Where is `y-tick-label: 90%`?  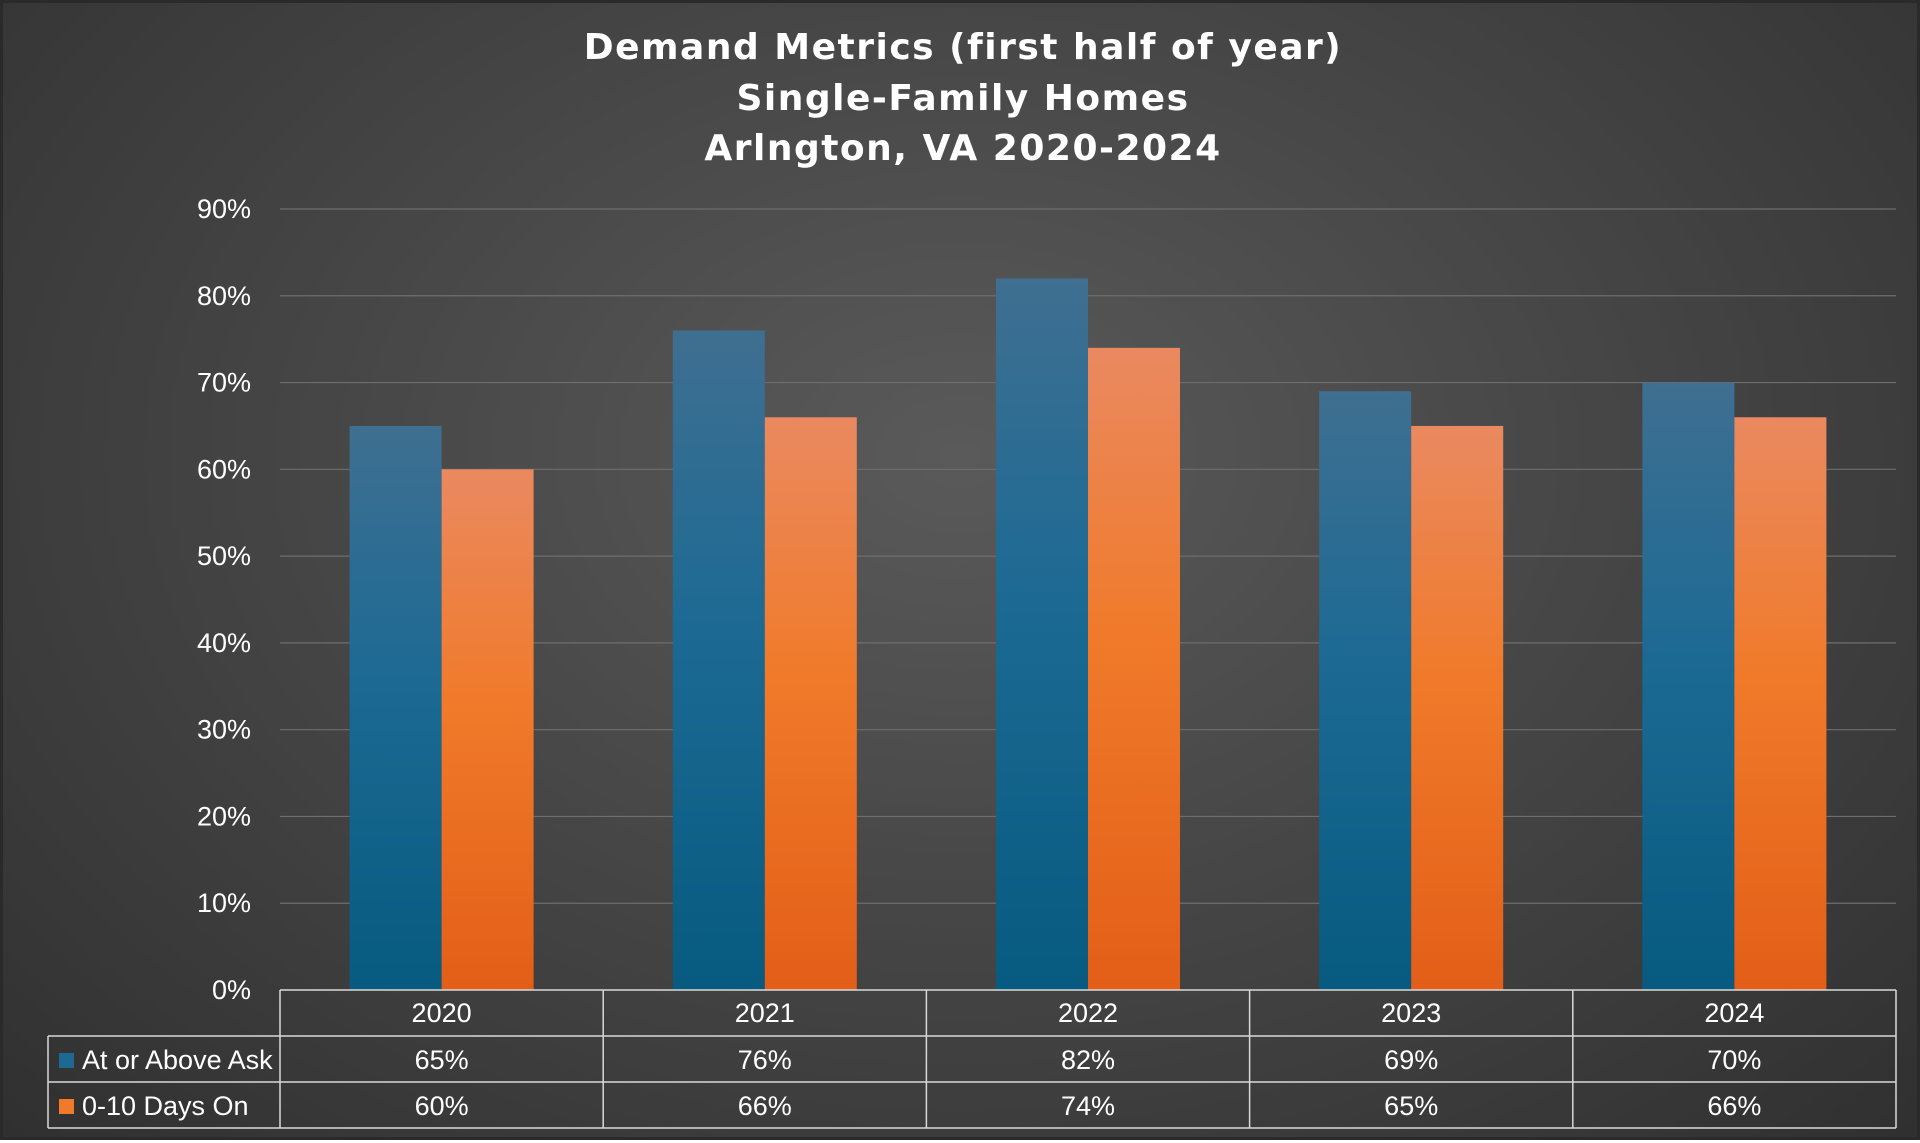
y-tick-label: 90% is located at coordinates (224, 209).